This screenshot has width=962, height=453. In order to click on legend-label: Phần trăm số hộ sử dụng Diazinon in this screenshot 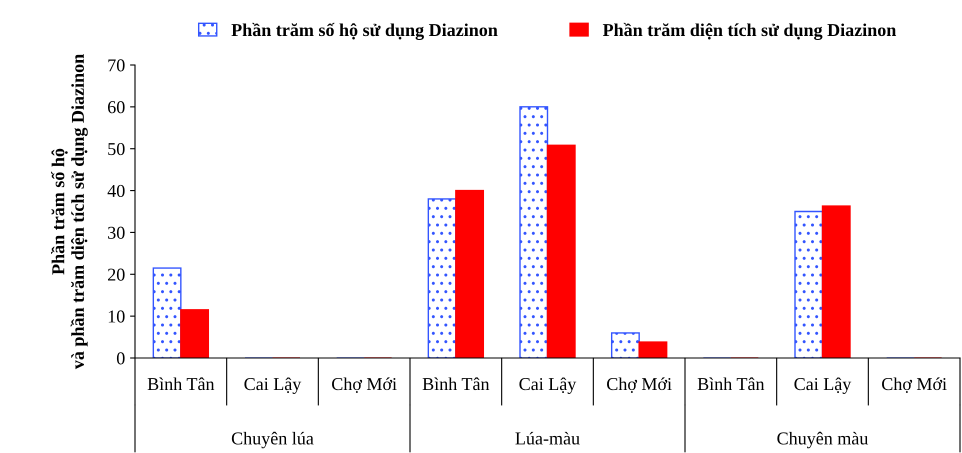, I will do `click(364, 31)`.